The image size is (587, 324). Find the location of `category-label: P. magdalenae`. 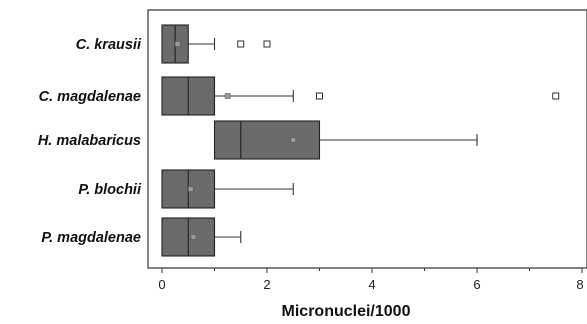

category-label: P. magdalenae is located at coordinates (91, 238).